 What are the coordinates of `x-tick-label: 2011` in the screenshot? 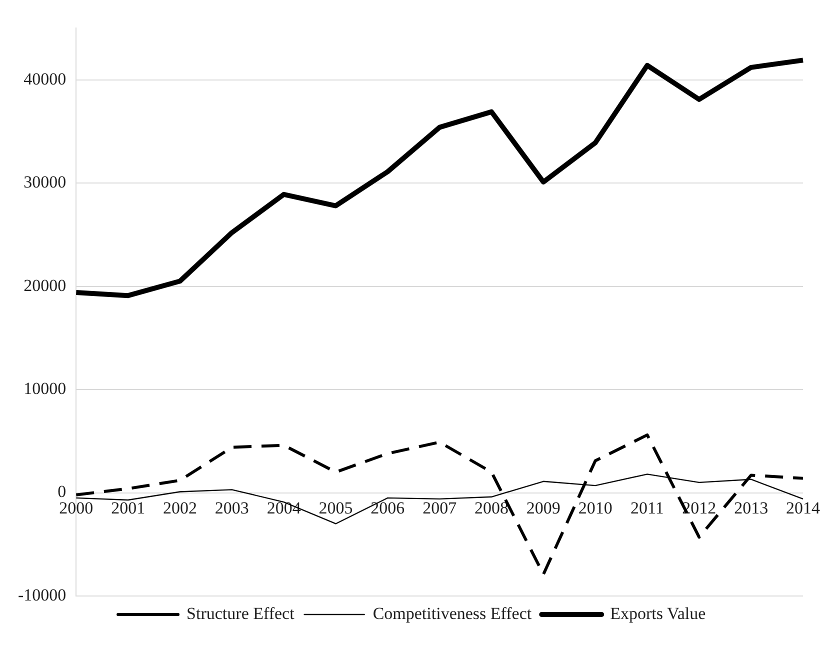 It's located at (647, 508).